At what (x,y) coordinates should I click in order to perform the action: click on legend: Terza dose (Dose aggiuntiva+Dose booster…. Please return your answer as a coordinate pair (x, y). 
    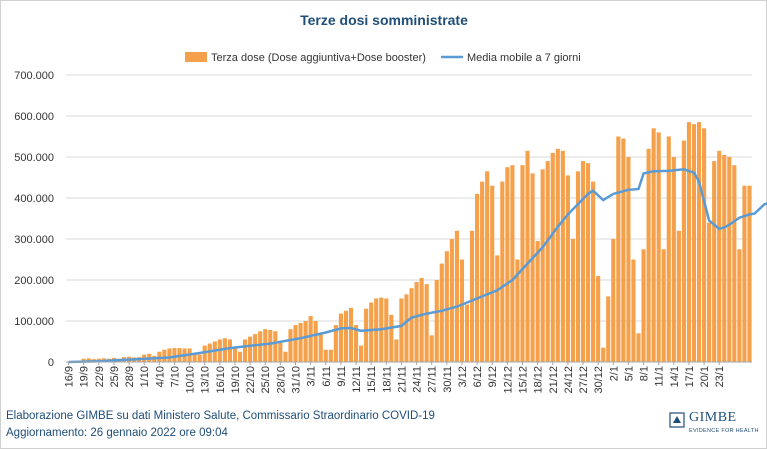
    Looking at the image, I should click on (383, 58).